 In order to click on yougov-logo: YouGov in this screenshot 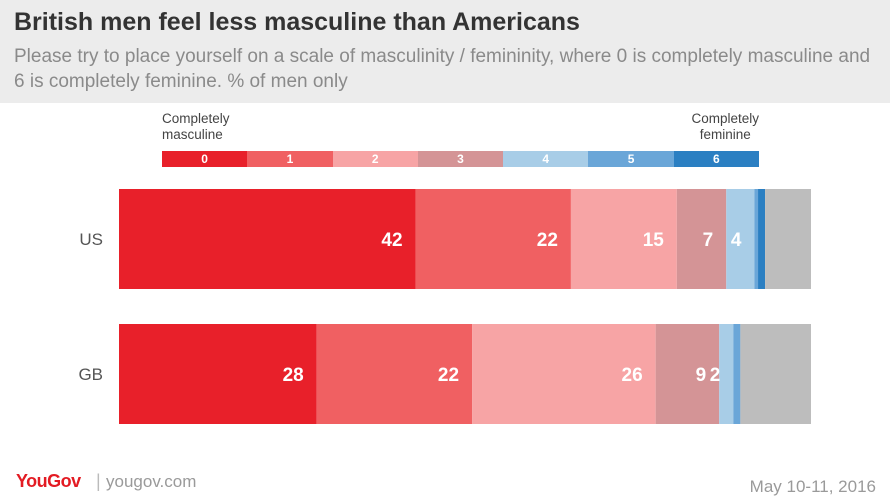, I will do `click(48, 481)`.